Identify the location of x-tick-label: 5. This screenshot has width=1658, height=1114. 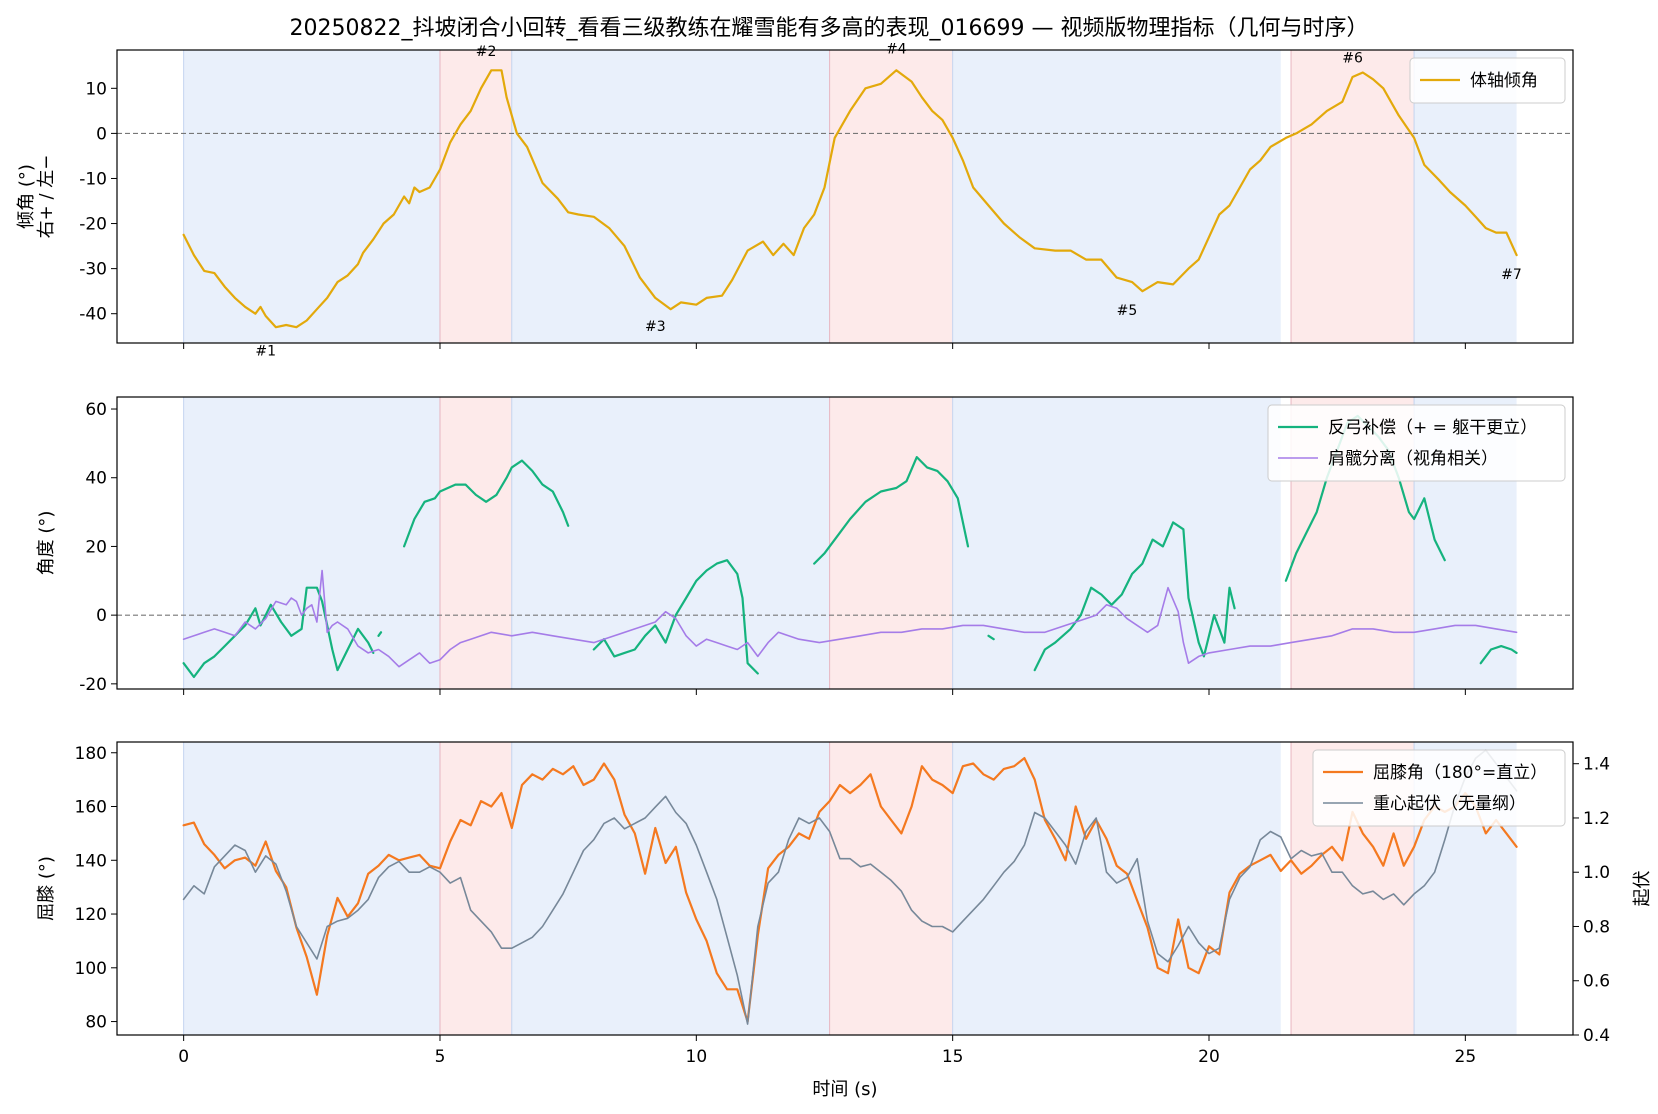
(440, 1057).